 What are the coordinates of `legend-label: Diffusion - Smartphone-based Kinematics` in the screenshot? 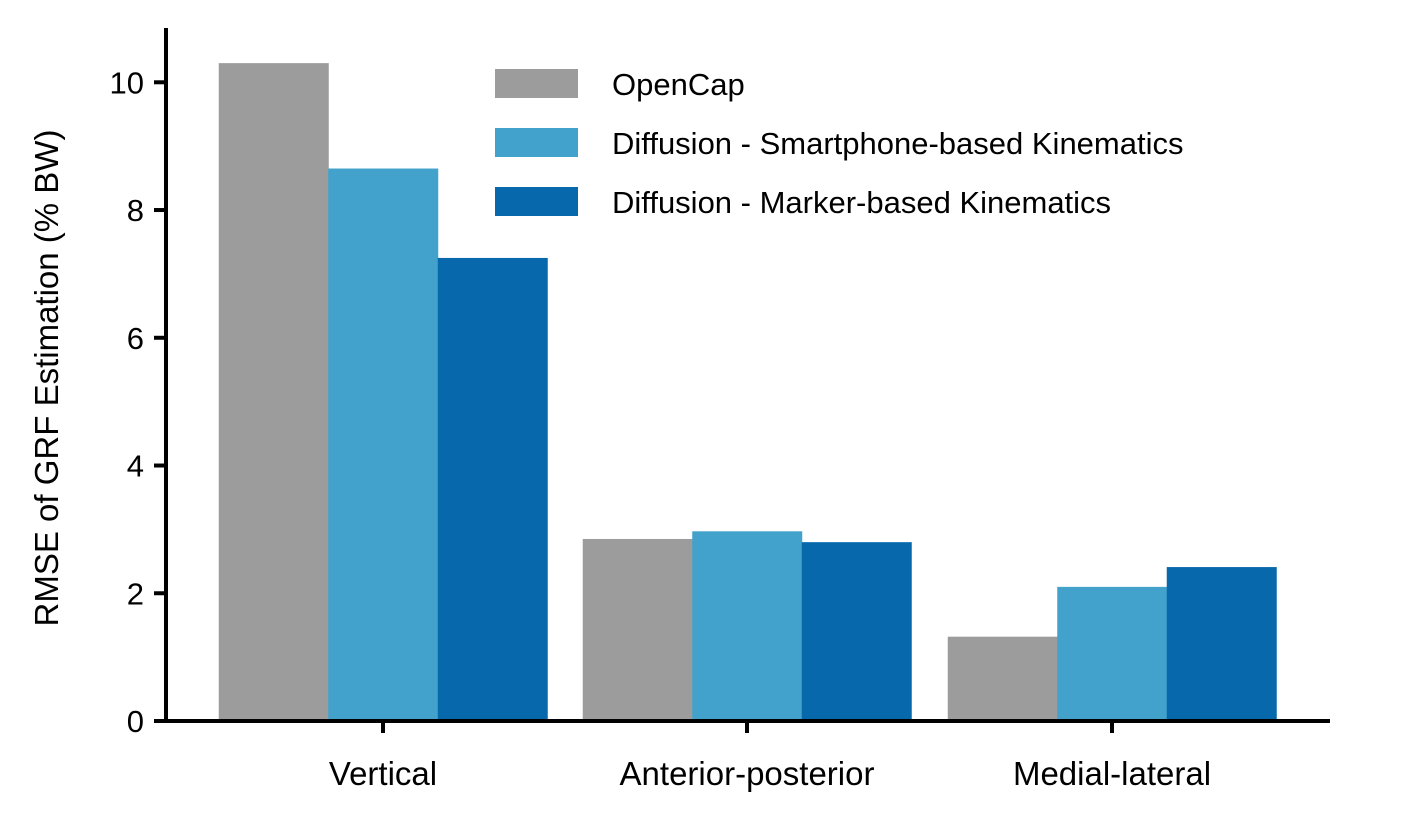 It's located at (898, 143).